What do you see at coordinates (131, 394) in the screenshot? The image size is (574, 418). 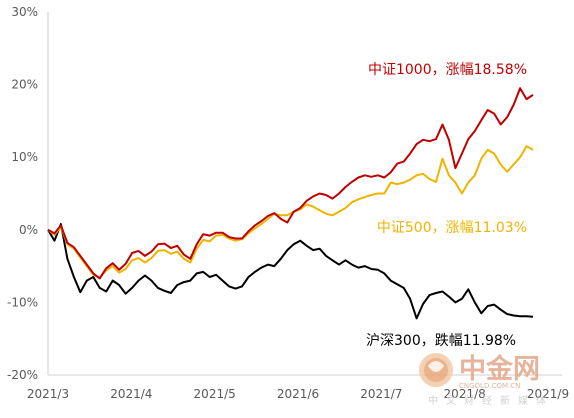 I see `x-tick-label: 2021/4` at bounding box center [131, 394].